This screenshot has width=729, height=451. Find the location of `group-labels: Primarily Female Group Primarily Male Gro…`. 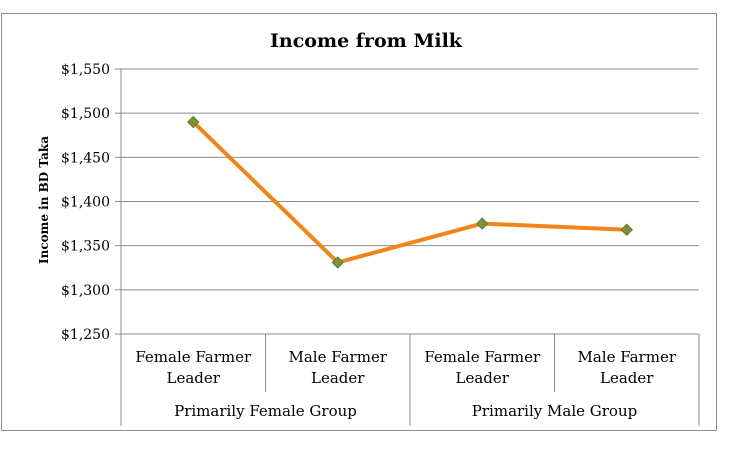

group-labels: Primarily Female Group Primarily Male Gro… is located at coordinates (405, 411).